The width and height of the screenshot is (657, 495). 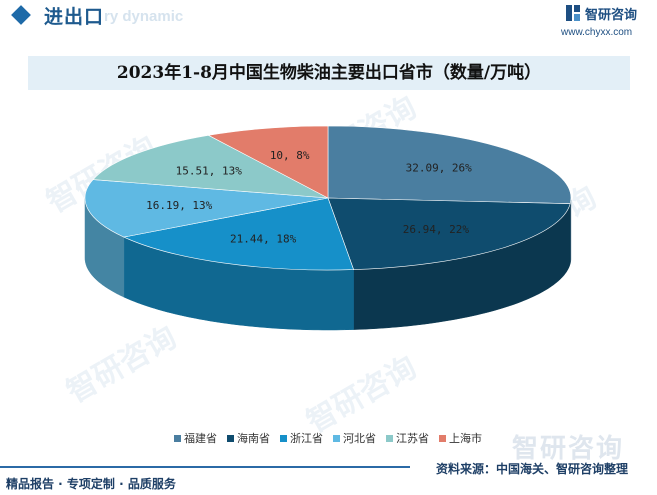 What do you see at coordinates (573, 13) in the screenshot?
I see `logo-icon` at bounding box center [573, 13].